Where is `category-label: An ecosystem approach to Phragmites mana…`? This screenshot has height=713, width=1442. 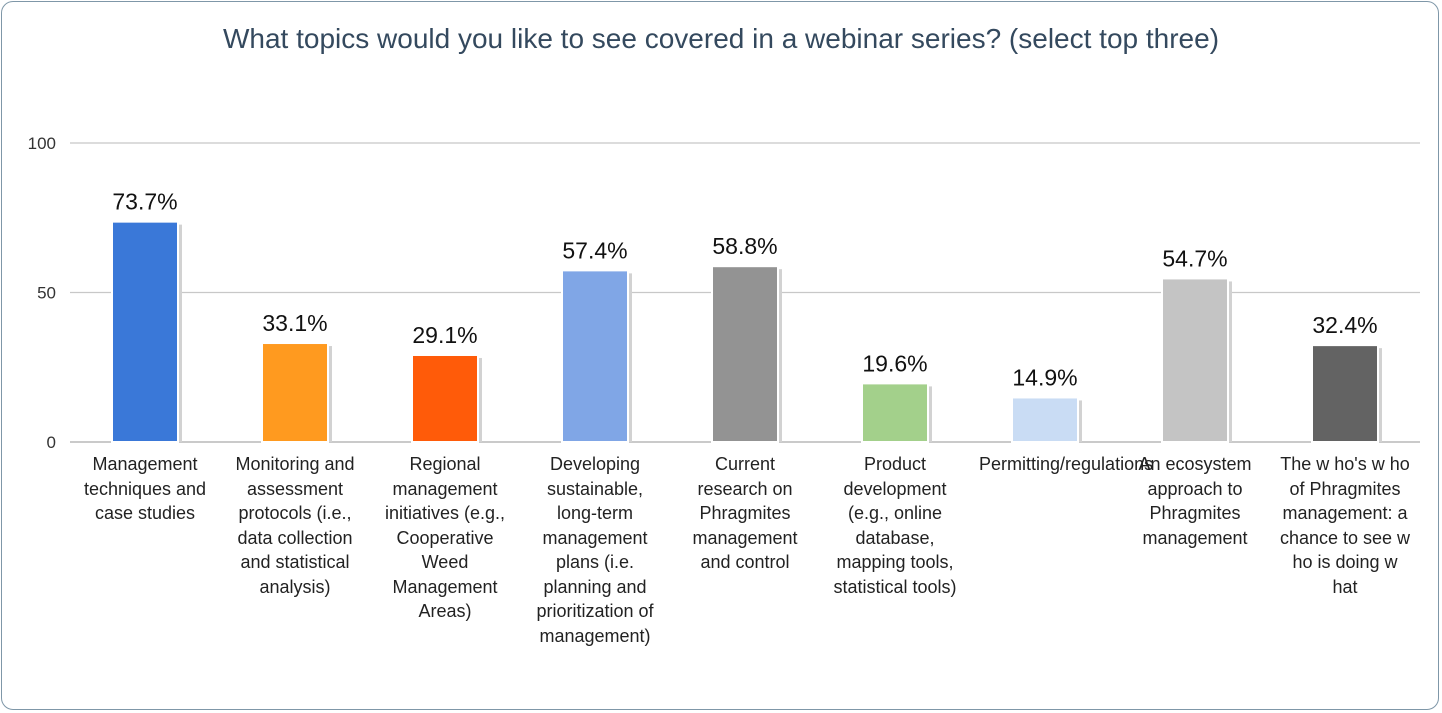
category-label: An ecosystem approach to Phragmites mana… is located at coordinates (1195, 501).